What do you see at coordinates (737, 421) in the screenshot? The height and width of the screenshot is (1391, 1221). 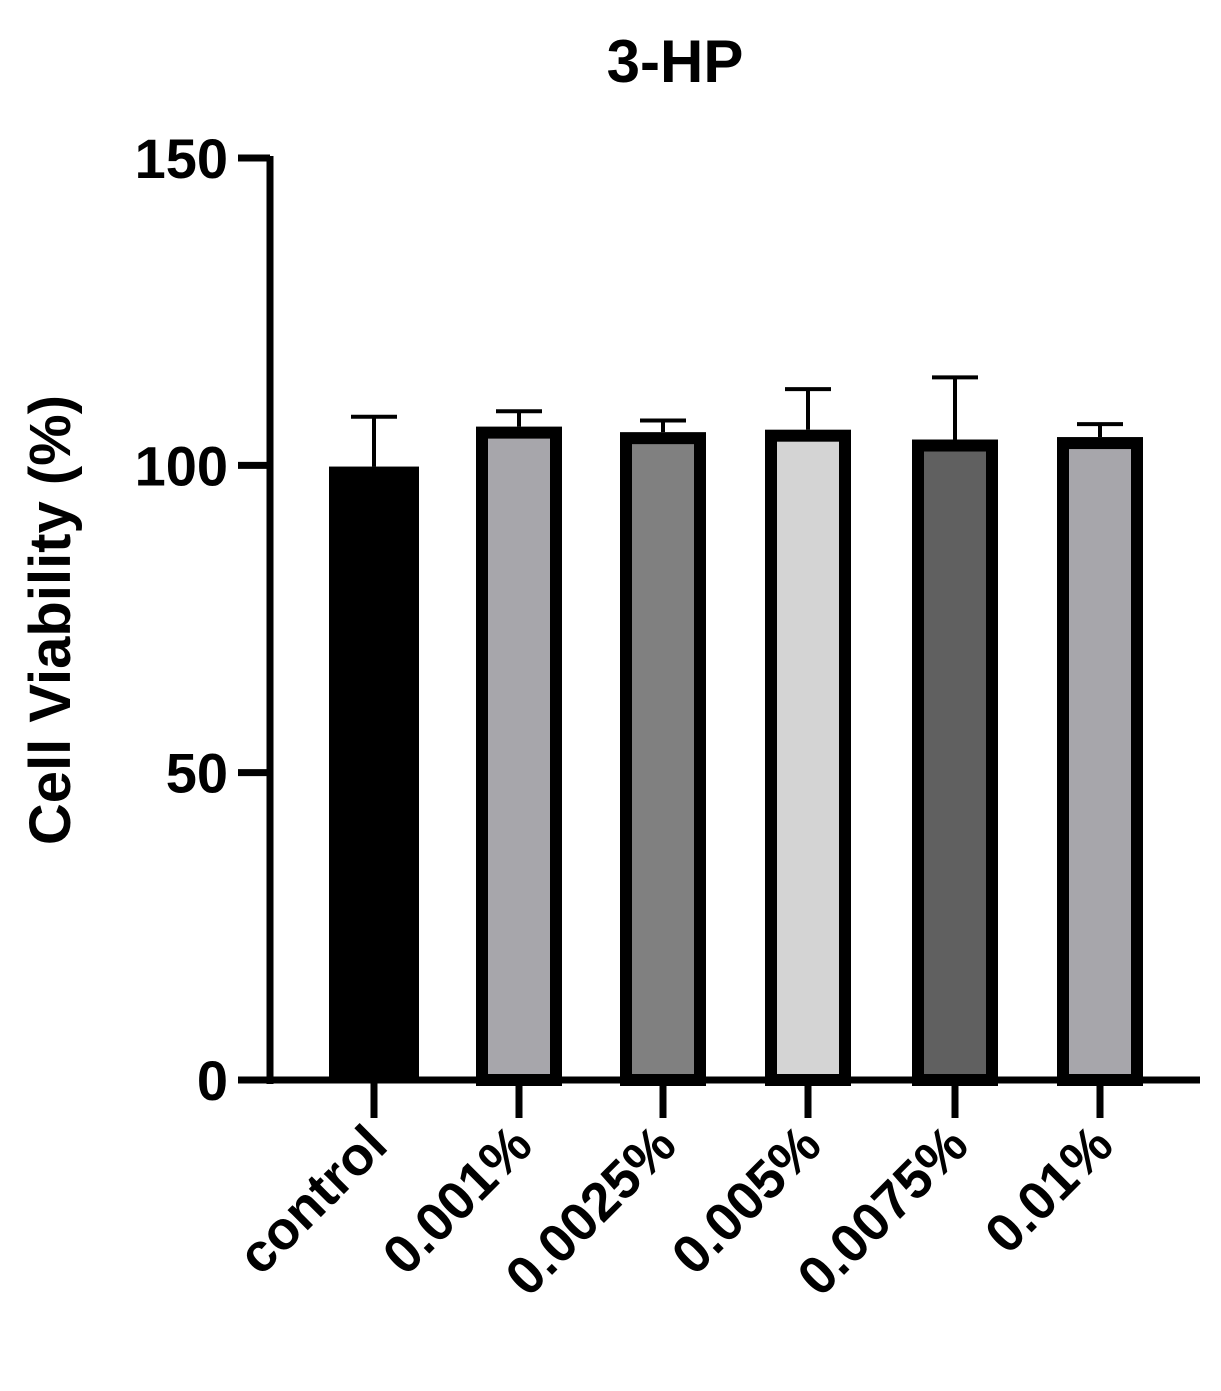 I see `error-bars` at bounding box center [737, 421].